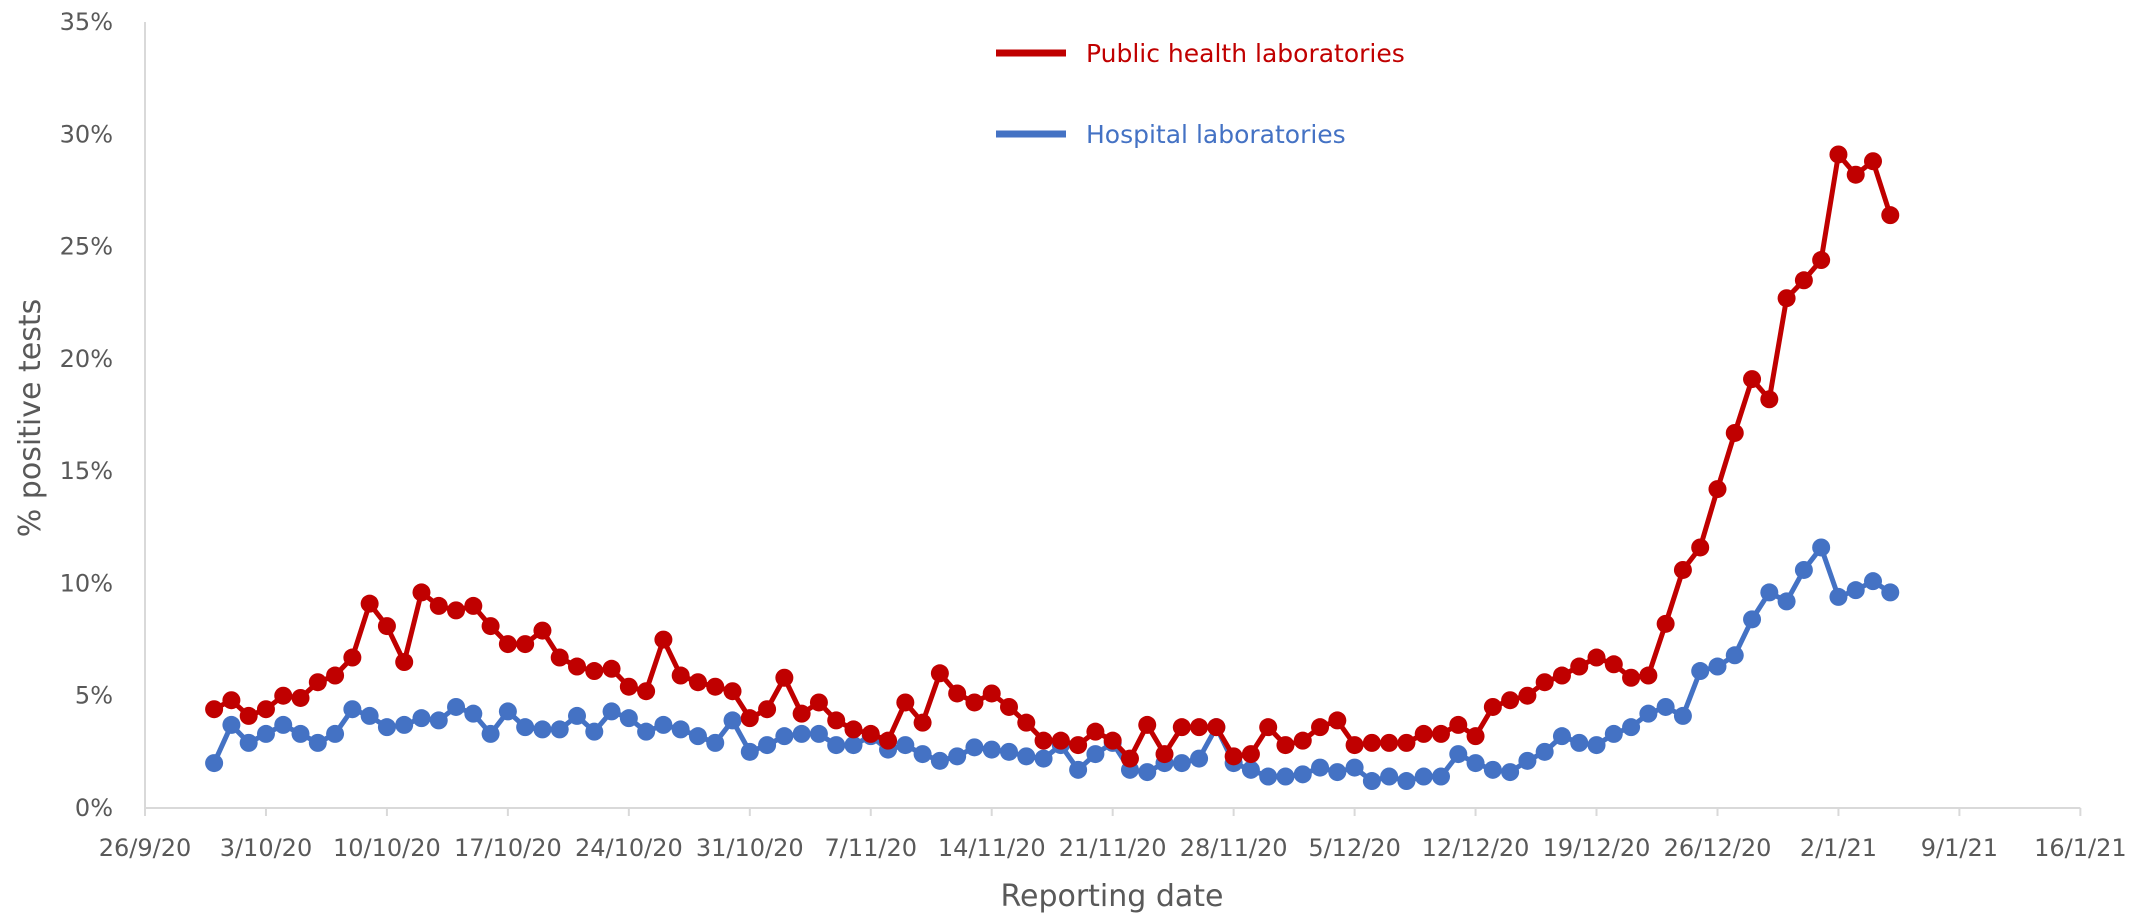 This screenshot has height=914, width=2144. Describe the element at coordinates (1354, 848) in the screenshot. I see `x-tick-label: 5/12/20` at that location.